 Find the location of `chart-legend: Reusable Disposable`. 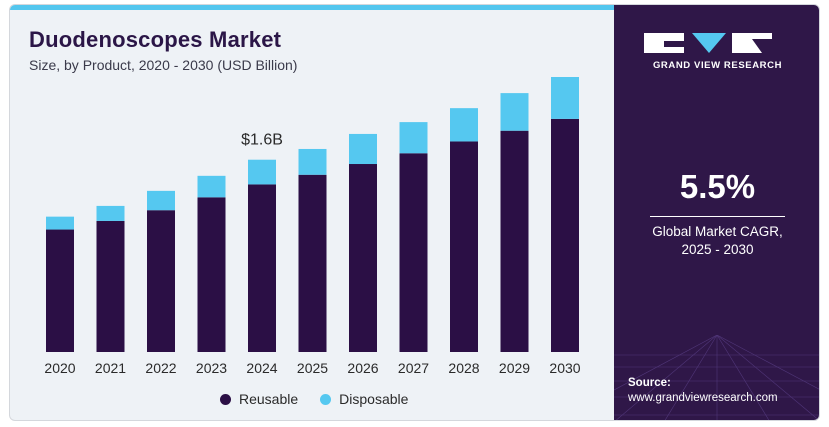

chart-legend: Reusable Disposable is located at coordinates (325, 399).